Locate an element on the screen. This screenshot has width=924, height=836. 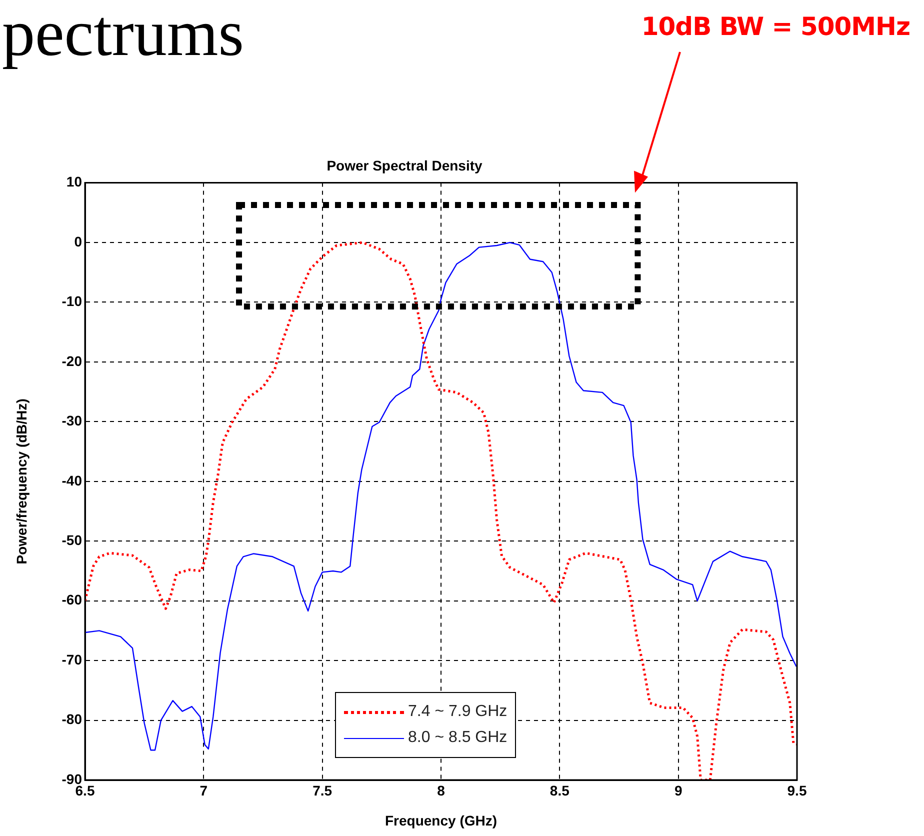
text: 10dB BW = 500MHz is located at coordinates (775, 26).